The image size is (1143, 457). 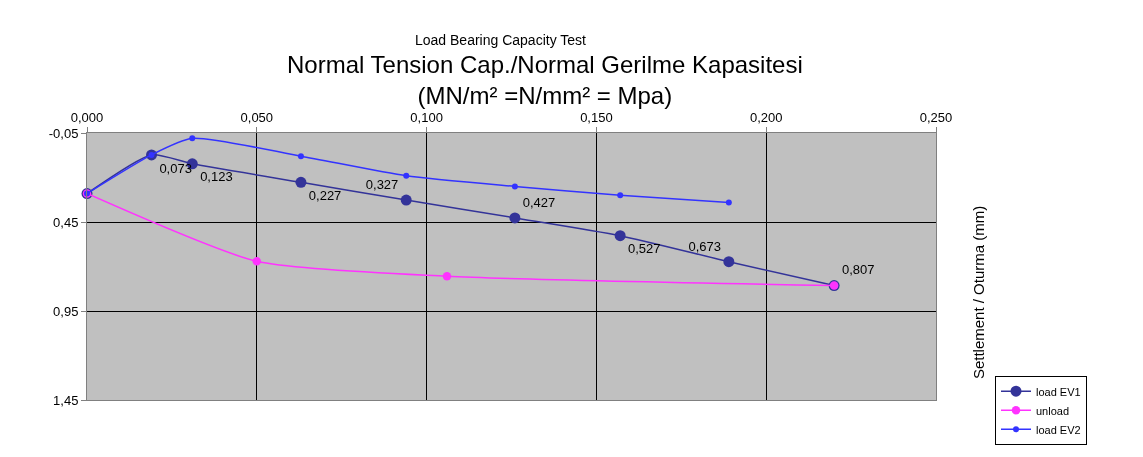 I want to click on y-tick-label: 0,95, so click(x=66, y=311).